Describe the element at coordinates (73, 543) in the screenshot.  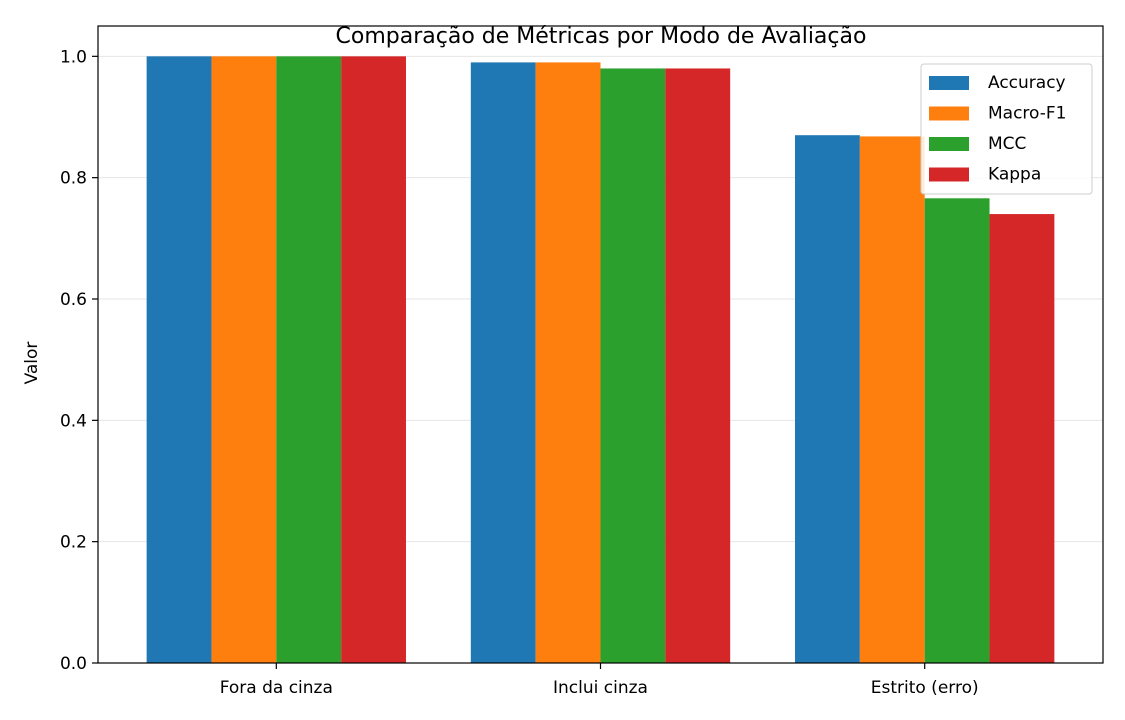
I see `y-tick-label: 0.2` at that location.